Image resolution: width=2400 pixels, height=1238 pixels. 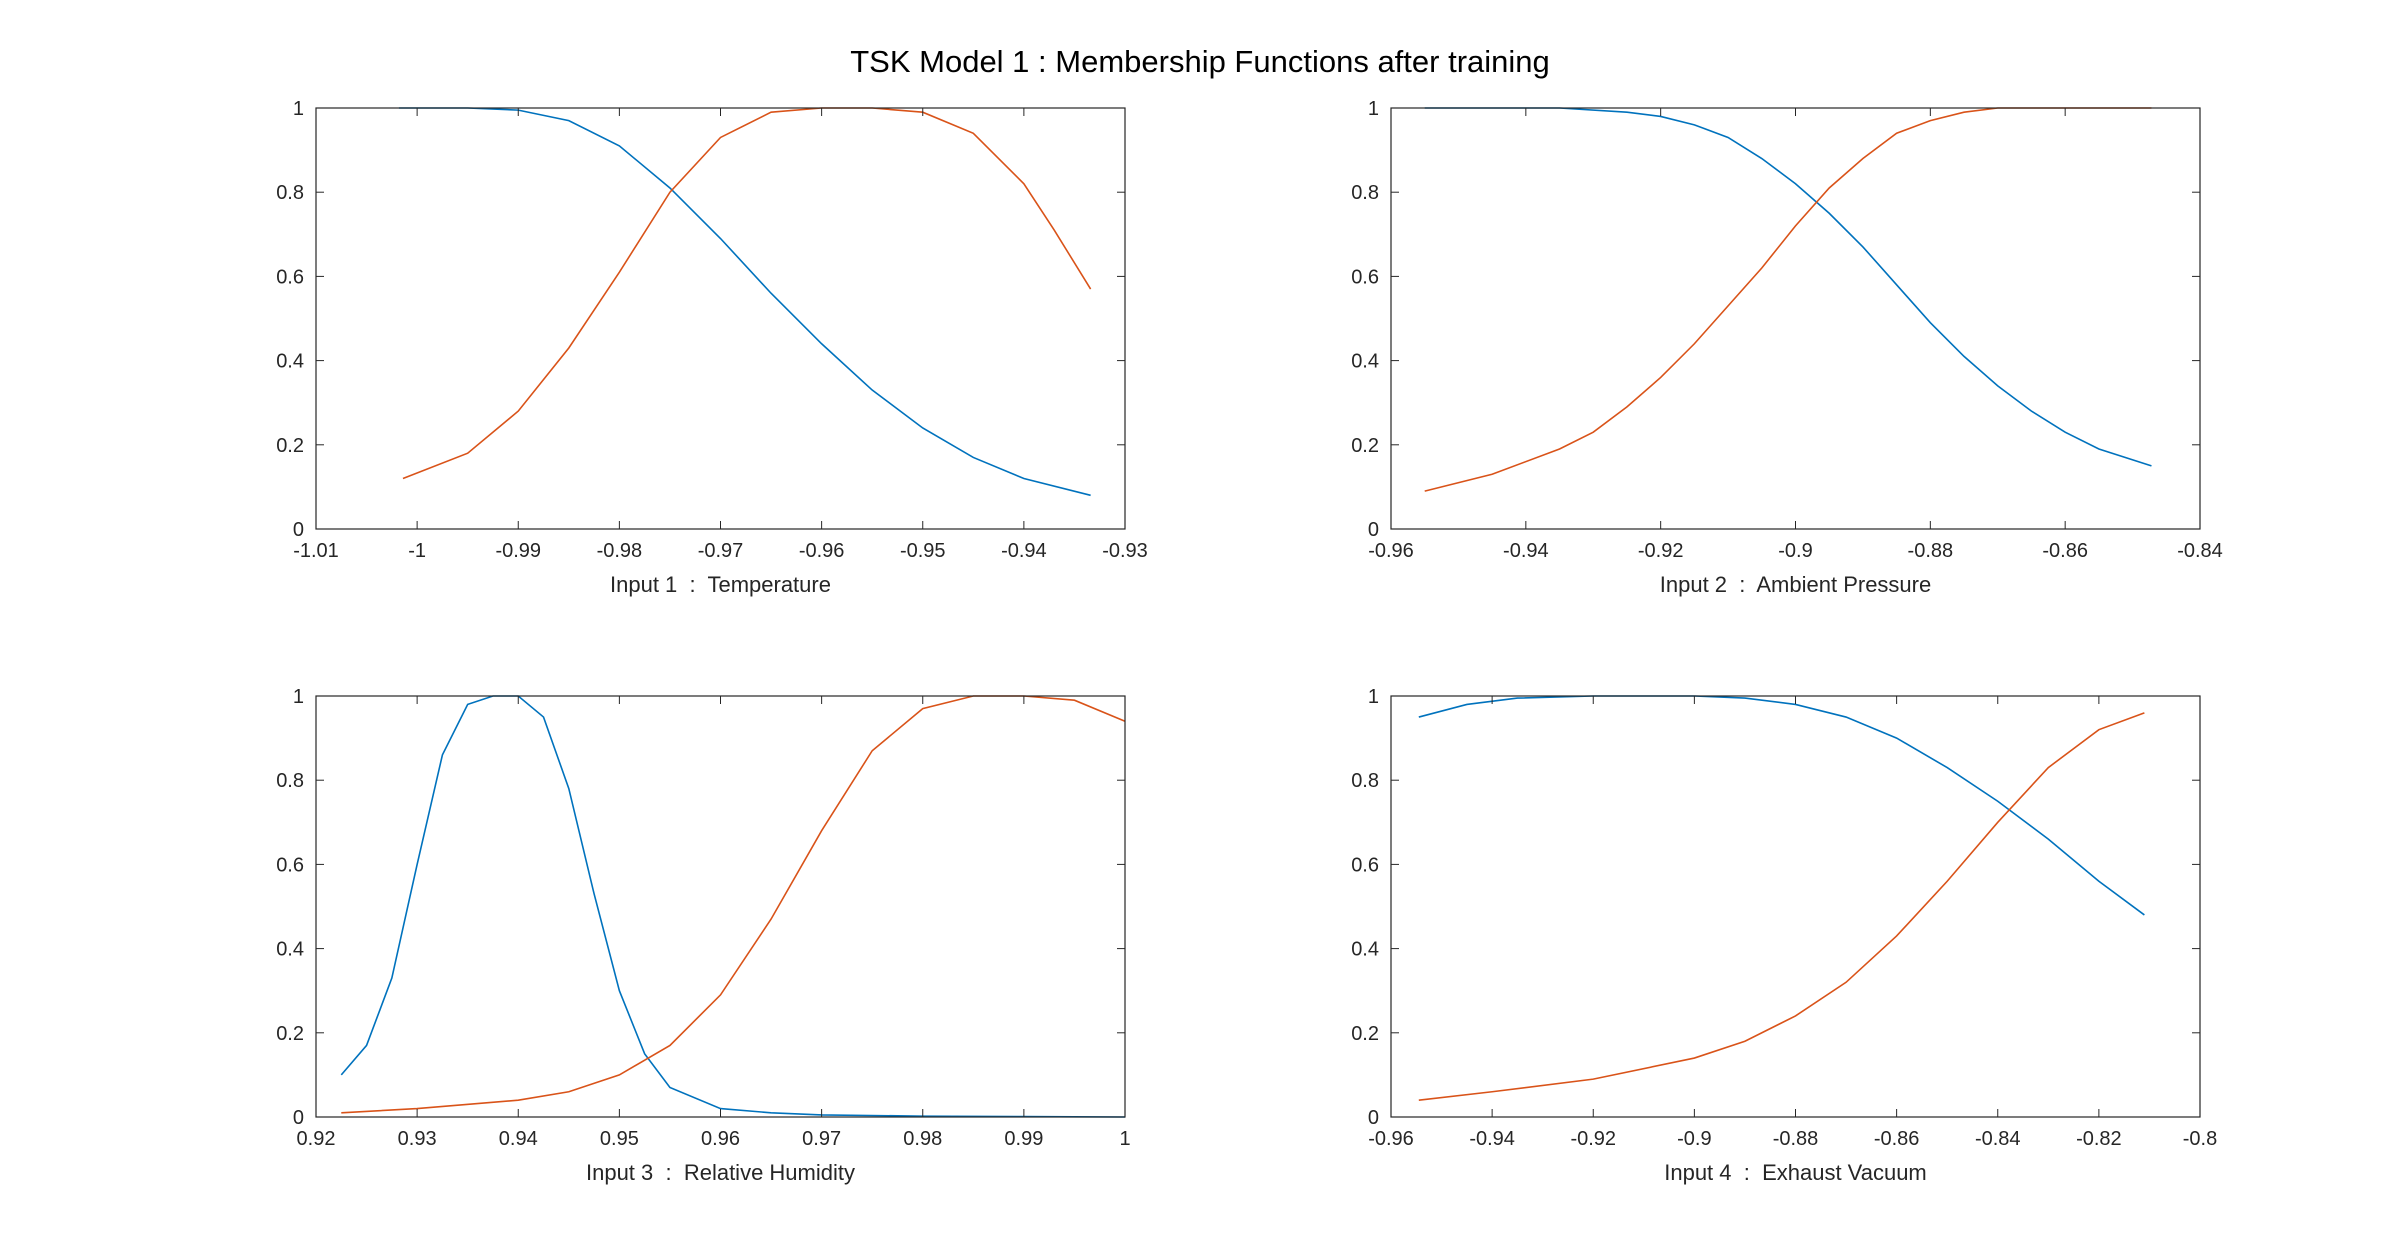 I want to click on x-tick-label: 0.93, so click(x=417, y=1139).